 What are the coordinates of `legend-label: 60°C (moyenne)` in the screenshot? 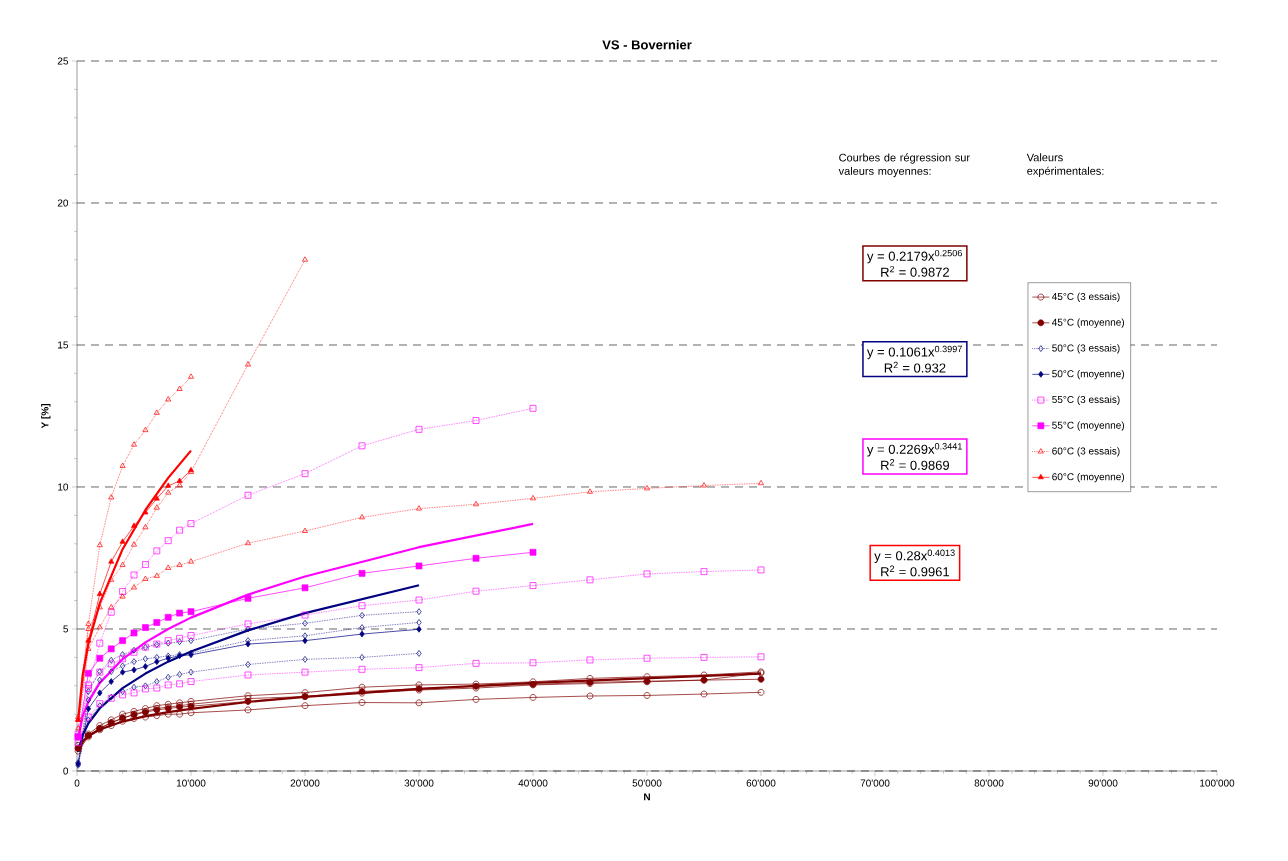 It's located at (1088, 477).